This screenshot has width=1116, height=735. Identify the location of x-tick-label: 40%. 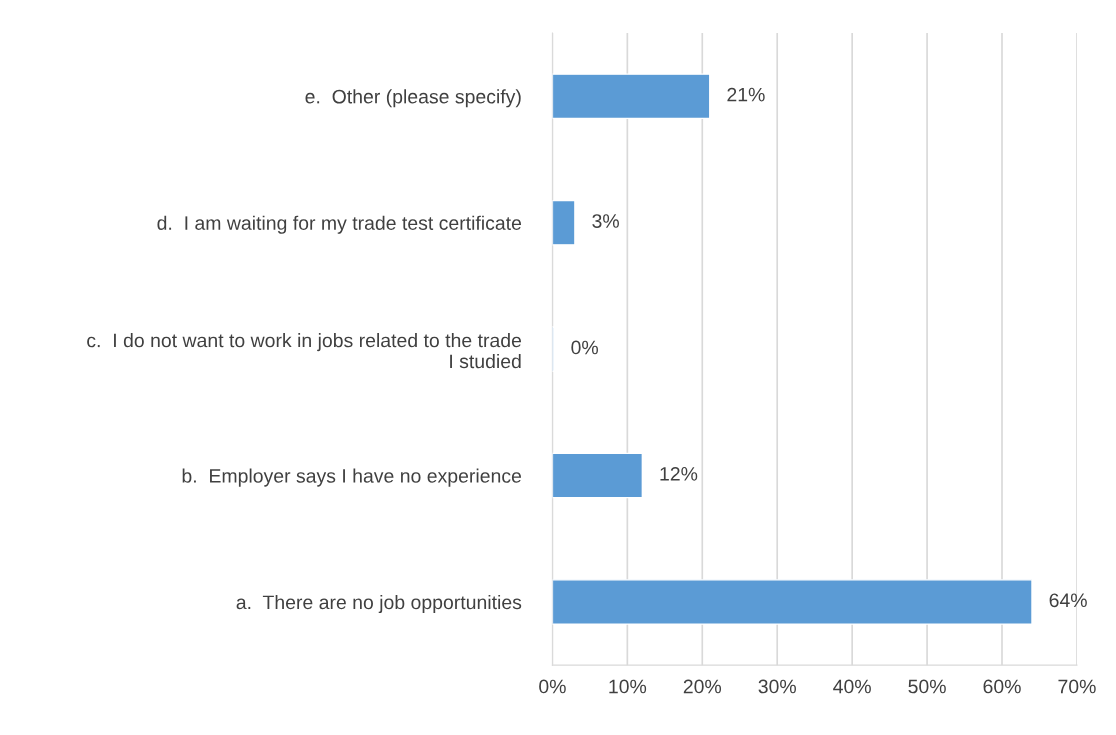
(852, 686).